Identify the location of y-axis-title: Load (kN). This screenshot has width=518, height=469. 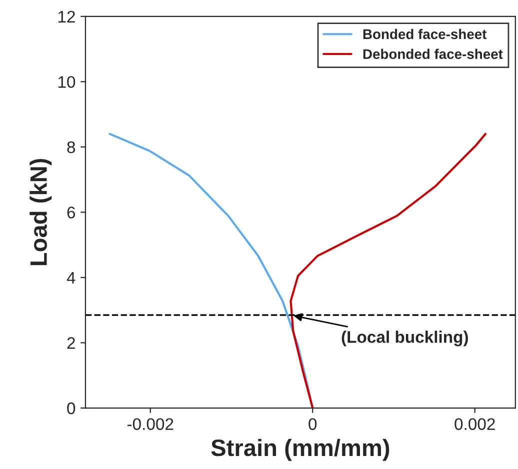
(41, 212).